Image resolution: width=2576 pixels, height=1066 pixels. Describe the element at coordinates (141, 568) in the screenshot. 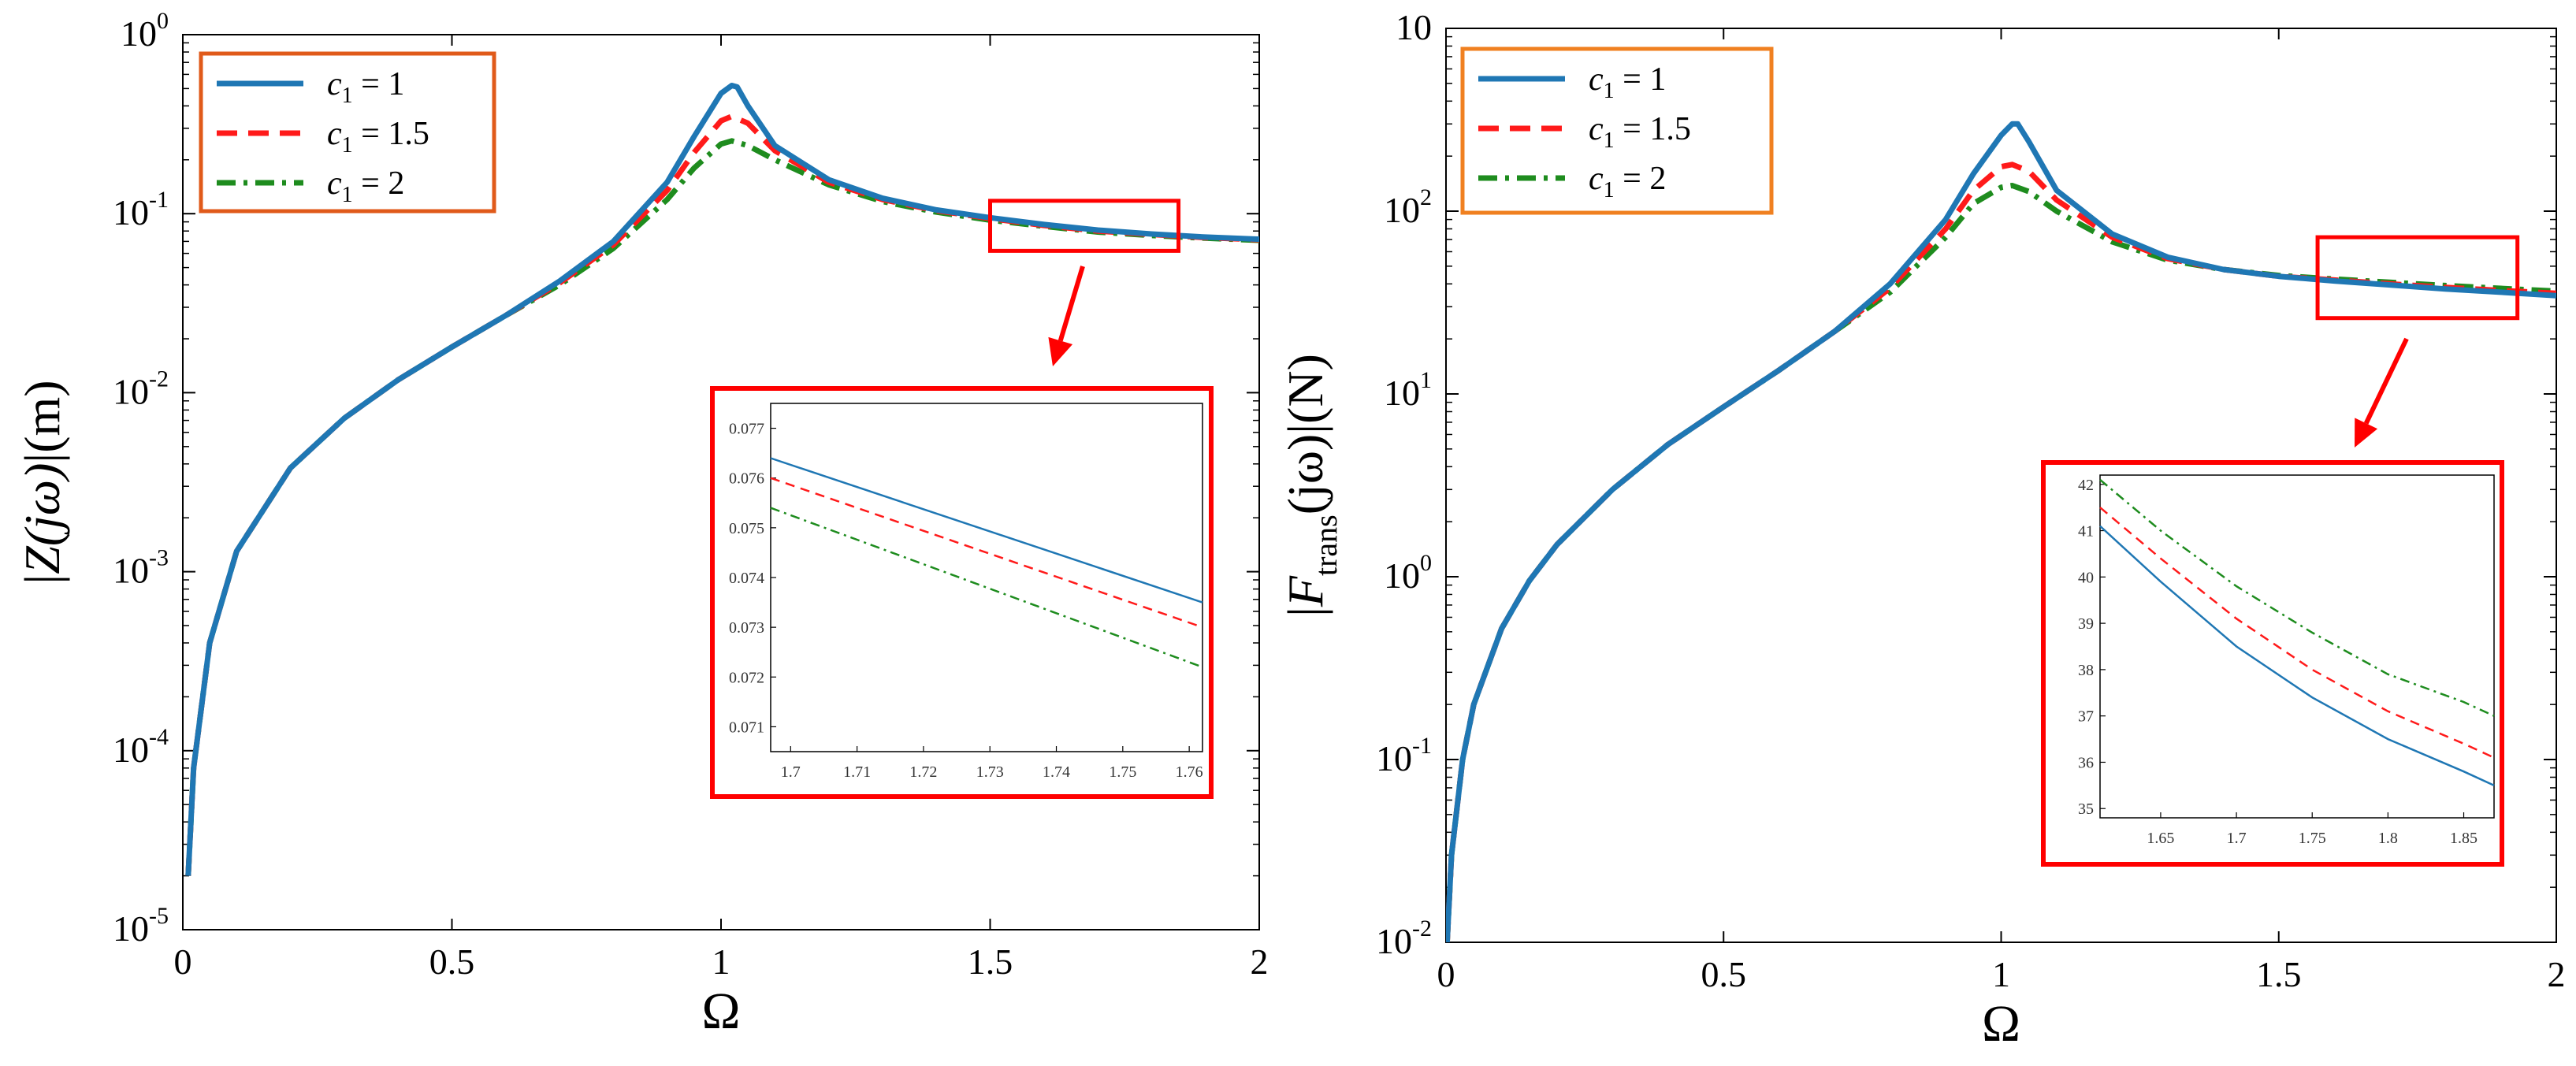

I see `y-tick-label: 10⁻³` at that location.